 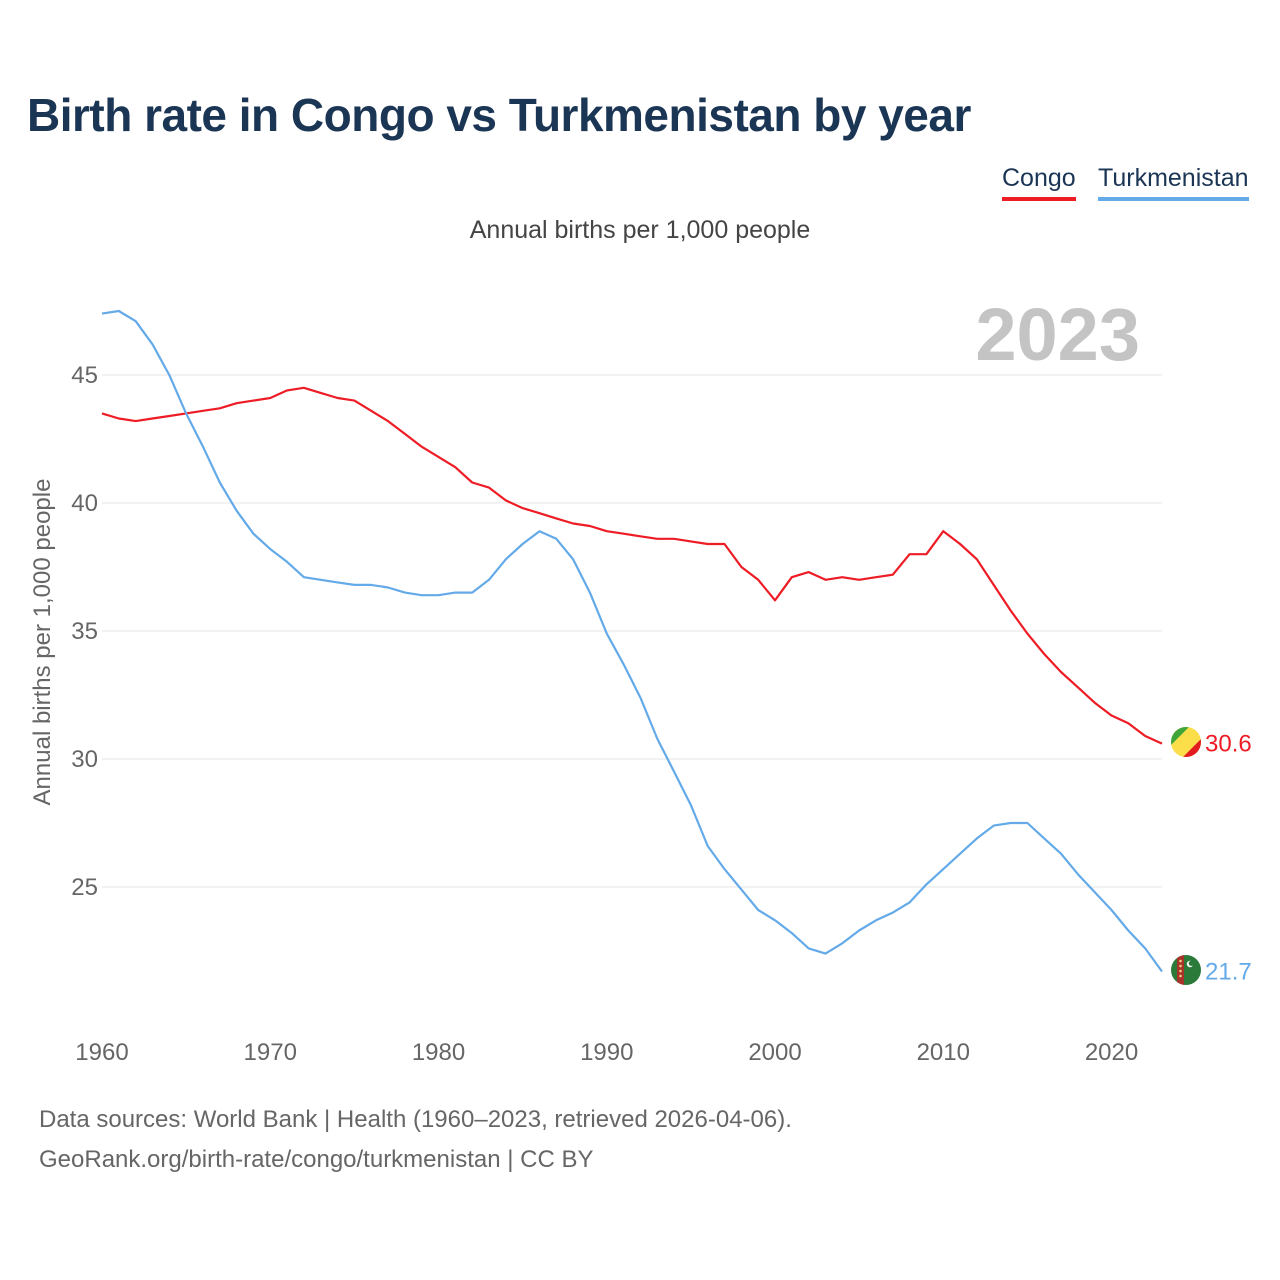 I want to click on legend-item-turkmenistan: Turkmenistan, so click(x=1173, y=182).